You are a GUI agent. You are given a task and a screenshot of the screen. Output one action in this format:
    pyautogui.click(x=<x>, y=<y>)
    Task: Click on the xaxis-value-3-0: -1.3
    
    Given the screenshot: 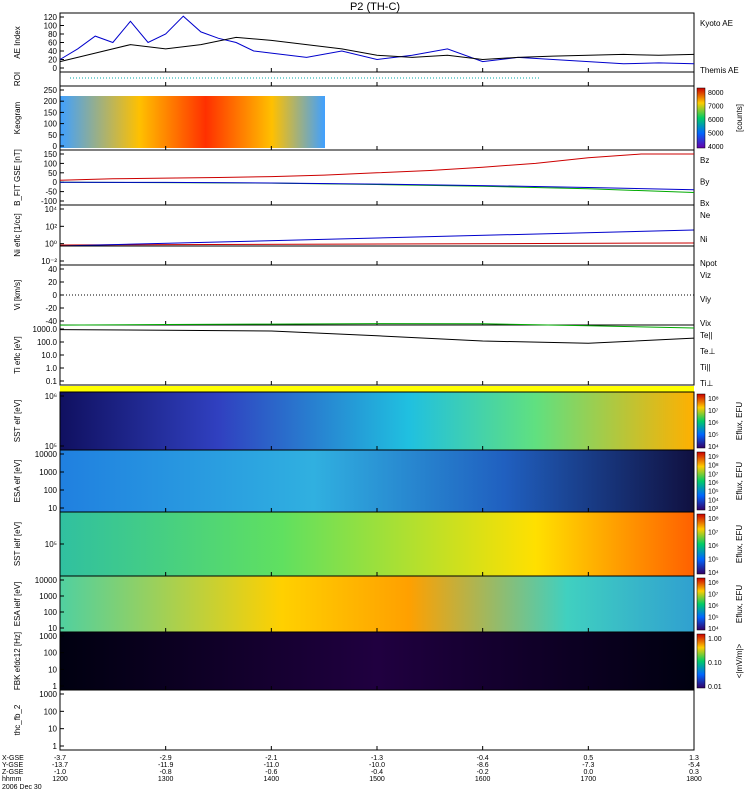 What is the action you would take?
    pyautogui.click(x=377, y=758)
    